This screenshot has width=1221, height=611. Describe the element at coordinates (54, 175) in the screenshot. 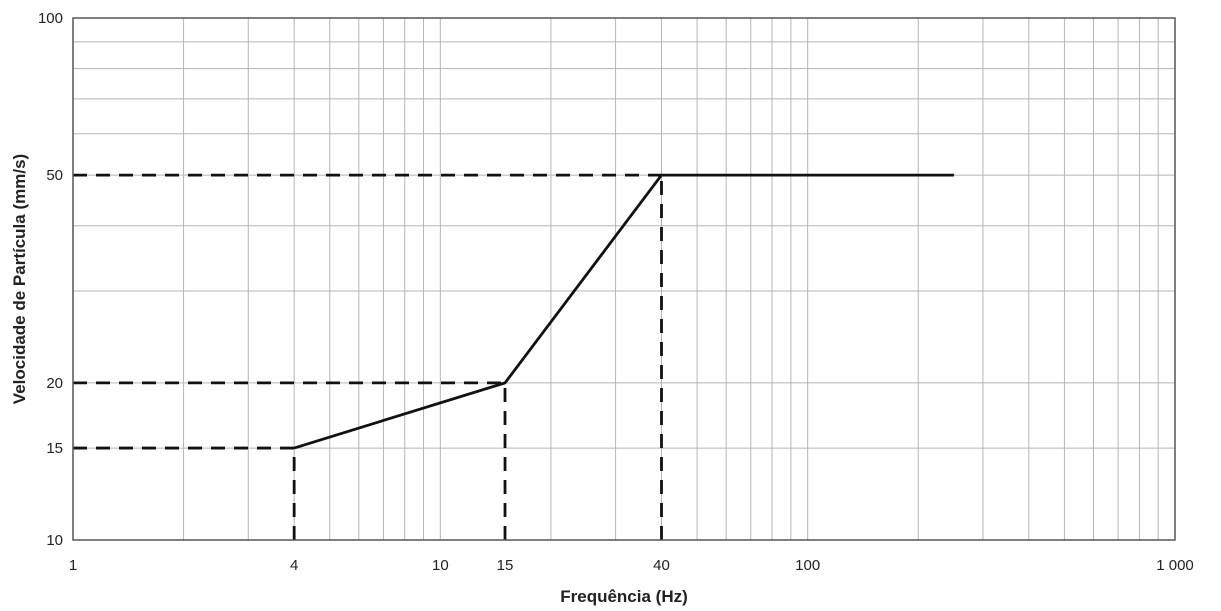

I see `y-tick-label: 50` at that location.